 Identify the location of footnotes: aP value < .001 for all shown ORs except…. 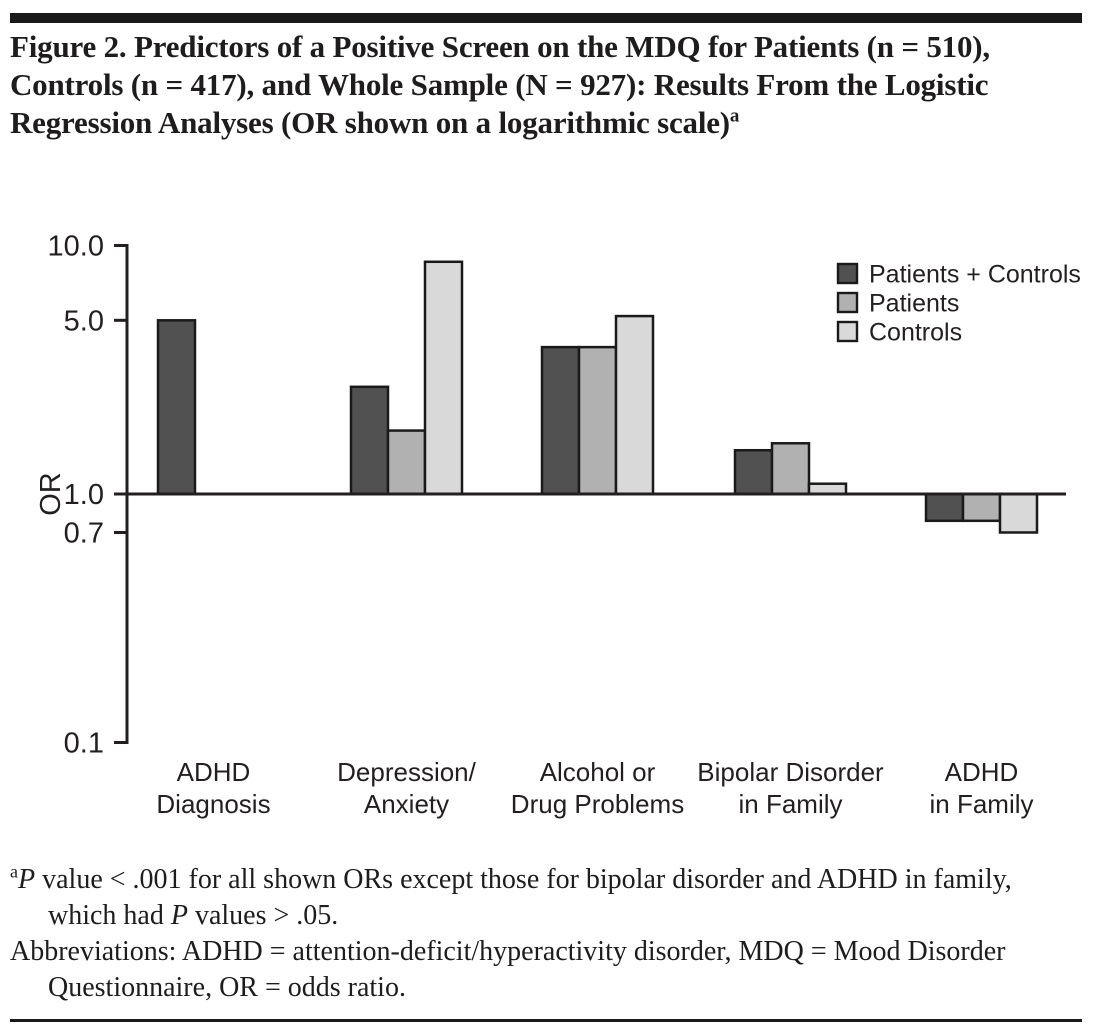
(517, 934).